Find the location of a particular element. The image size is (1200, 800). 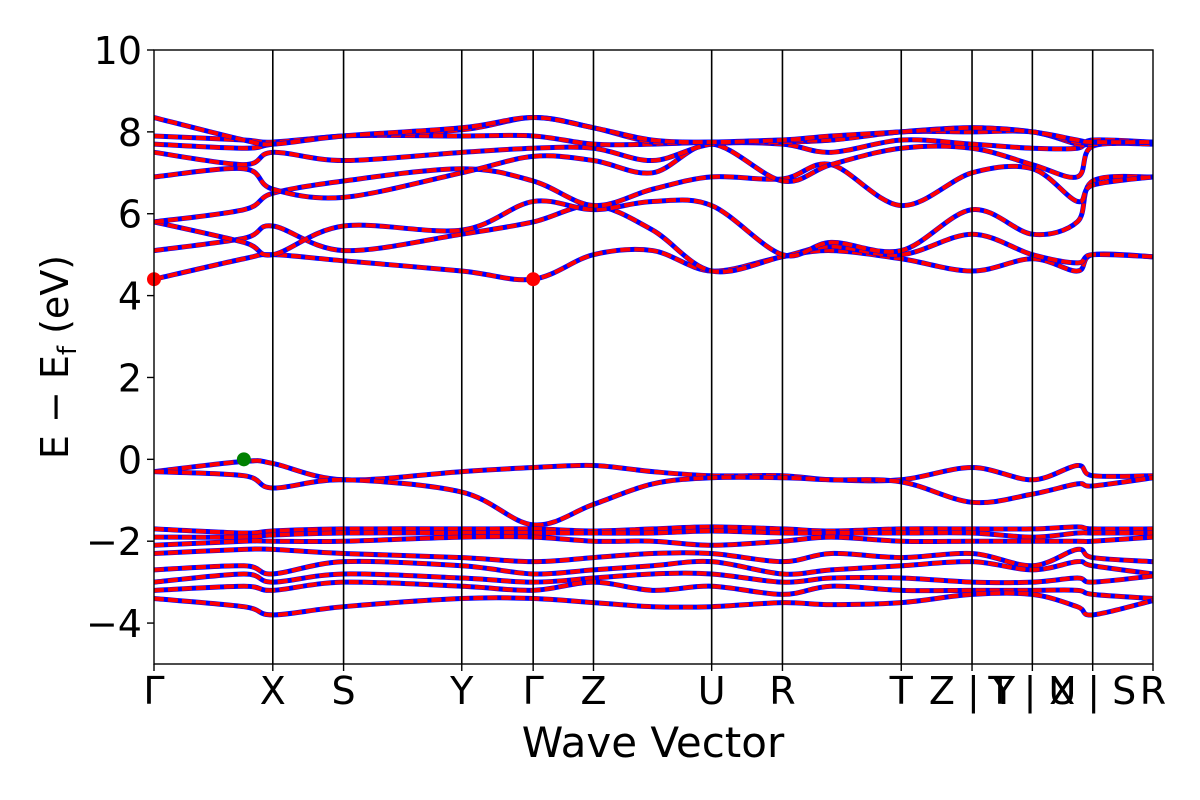

y-tick-label: 10 is located at coordinates (118, 51).